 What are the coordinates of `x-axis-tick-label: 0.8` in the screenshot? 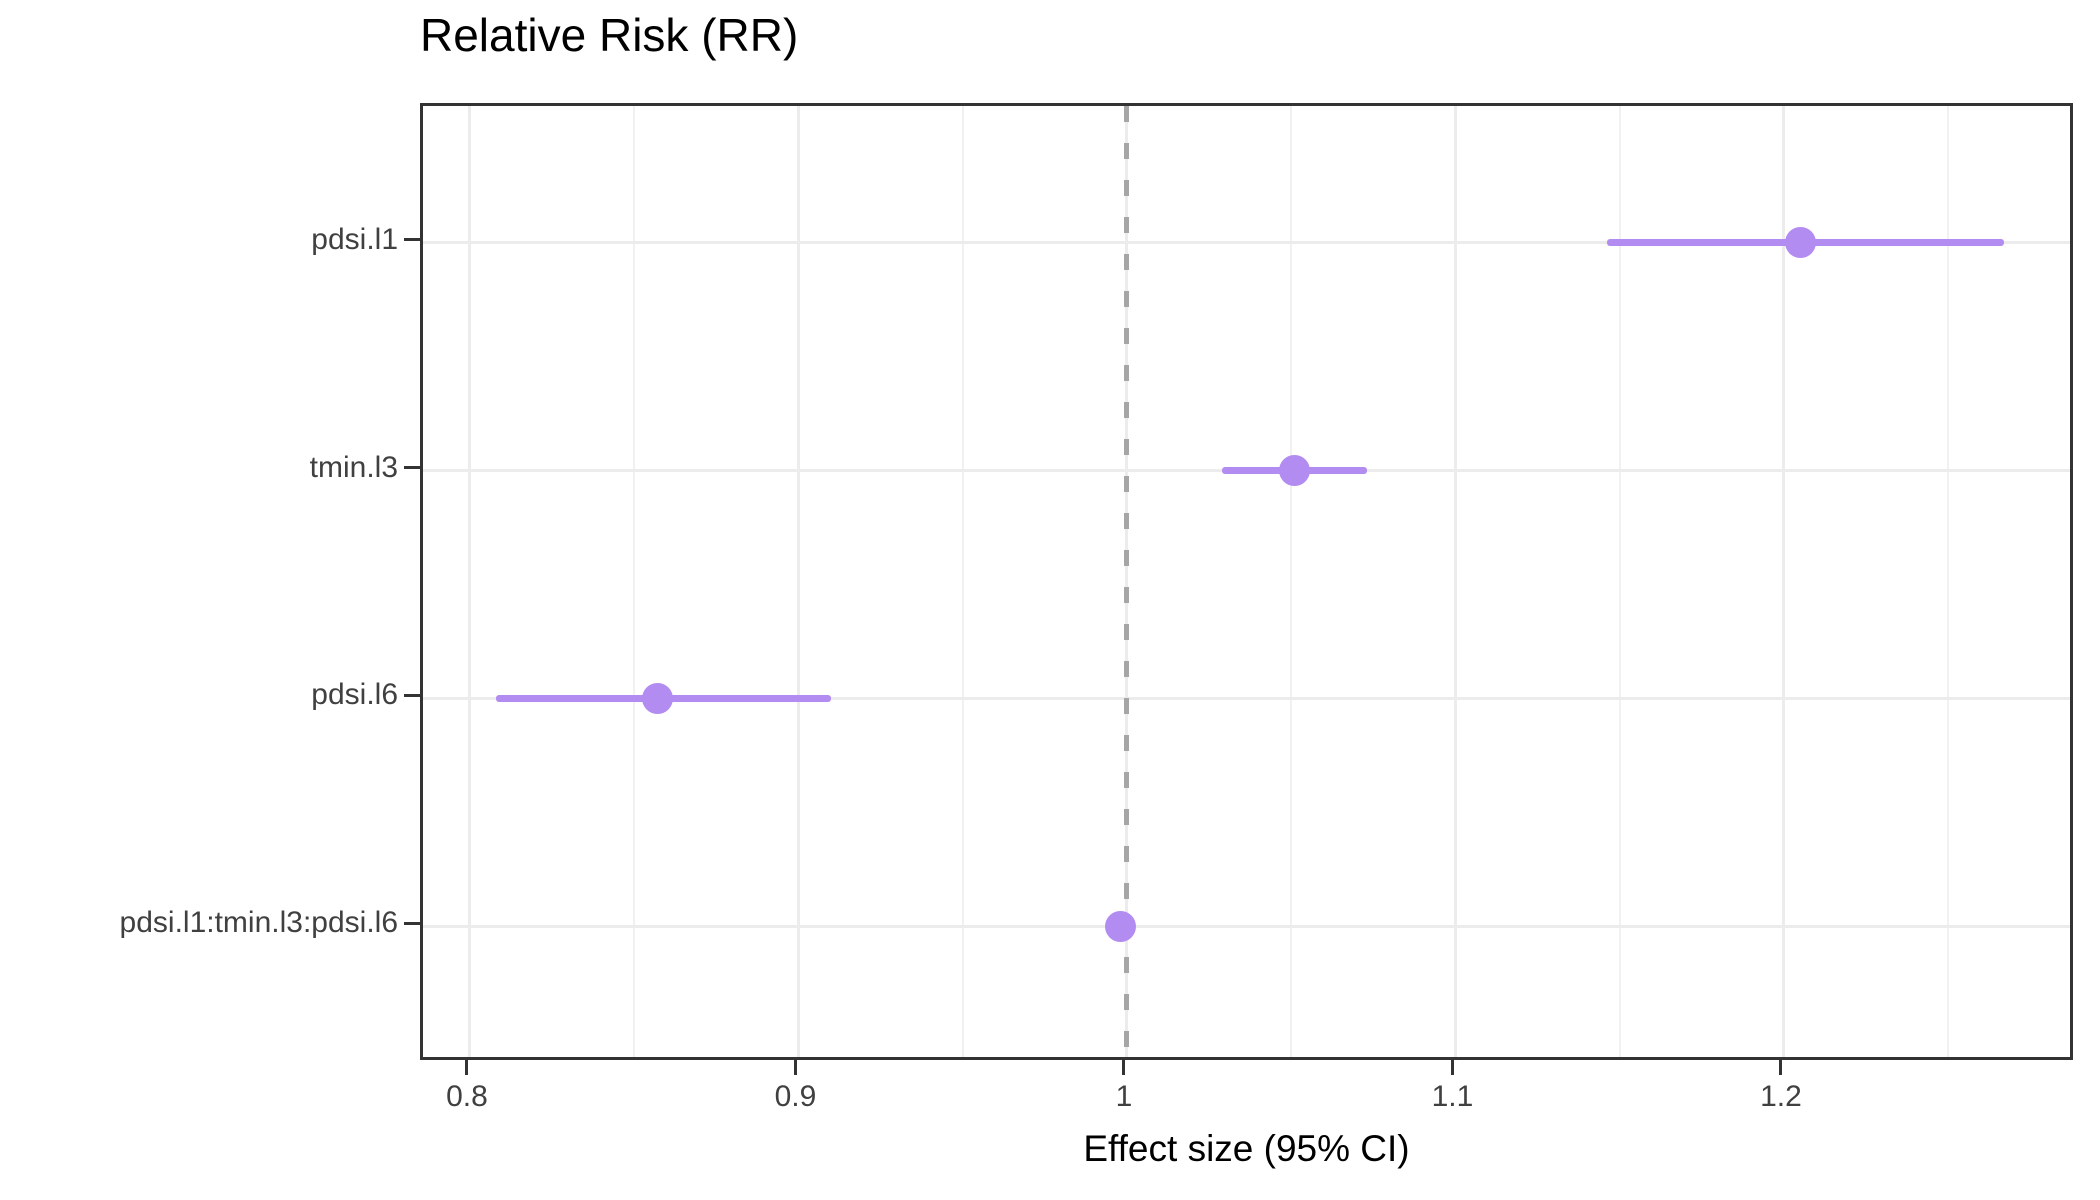 It's located at (467, 1096).